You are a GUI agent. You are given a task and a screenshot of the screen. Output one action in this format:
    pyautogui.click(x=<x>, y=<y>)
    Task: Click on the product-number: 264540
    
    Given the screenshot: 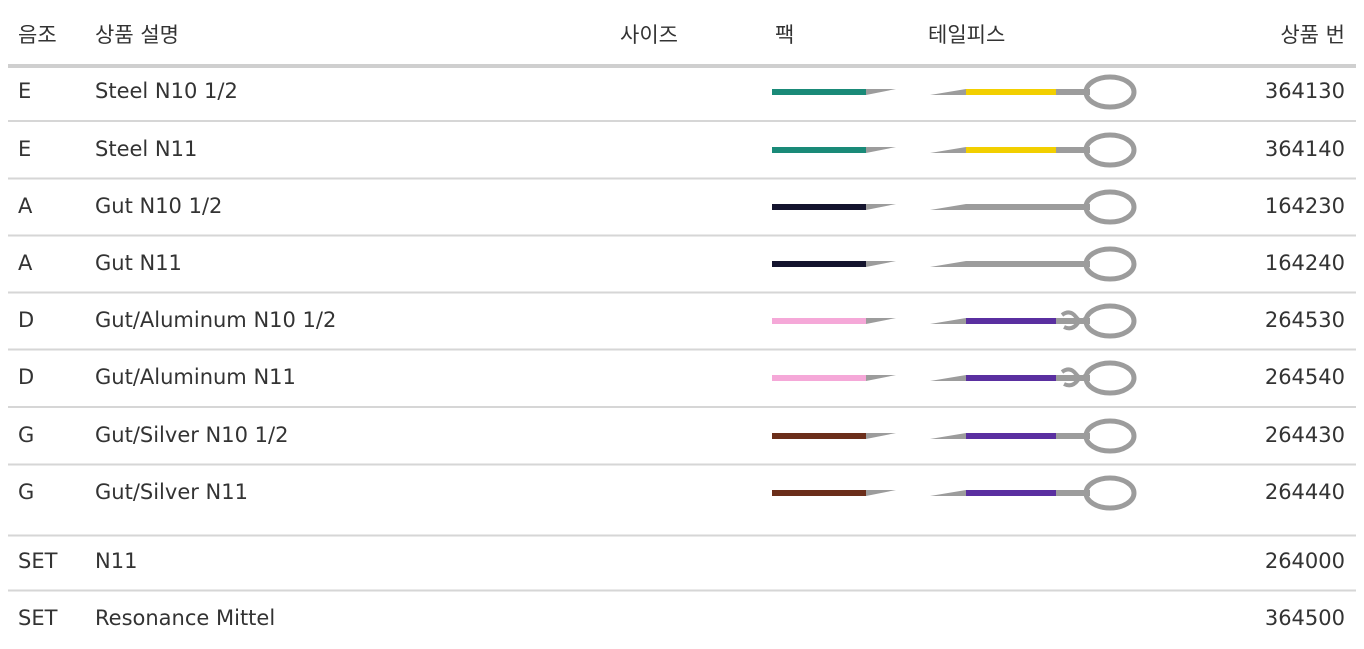 What is the action you would take?
    pyautogui.click(x=1305, y=377)
    